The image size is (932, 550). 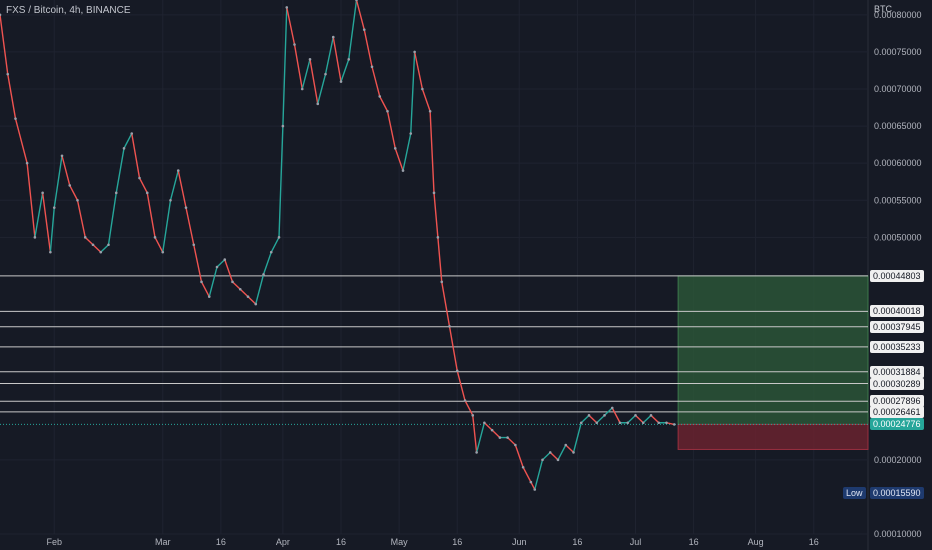 I want to click on x-tick-label: Jun, so click(x=519, y=542).